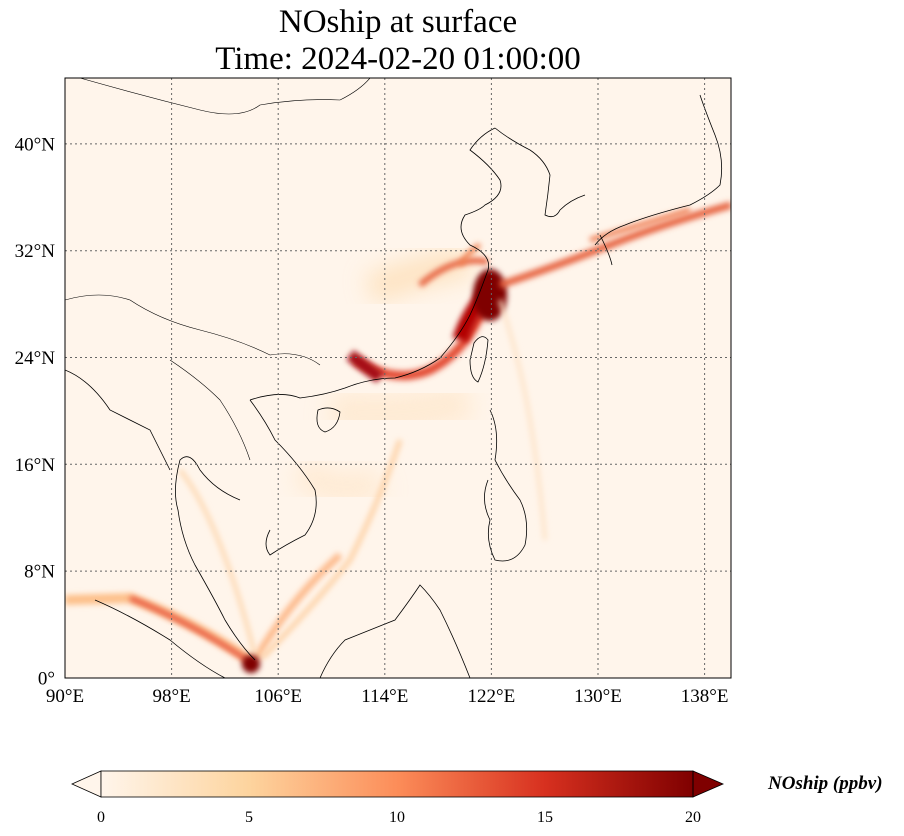 This screenshot has height=836, width=904. Describe the element at coordinates (225, 96) in the screenshot. I see `border-mongolia` at that location.